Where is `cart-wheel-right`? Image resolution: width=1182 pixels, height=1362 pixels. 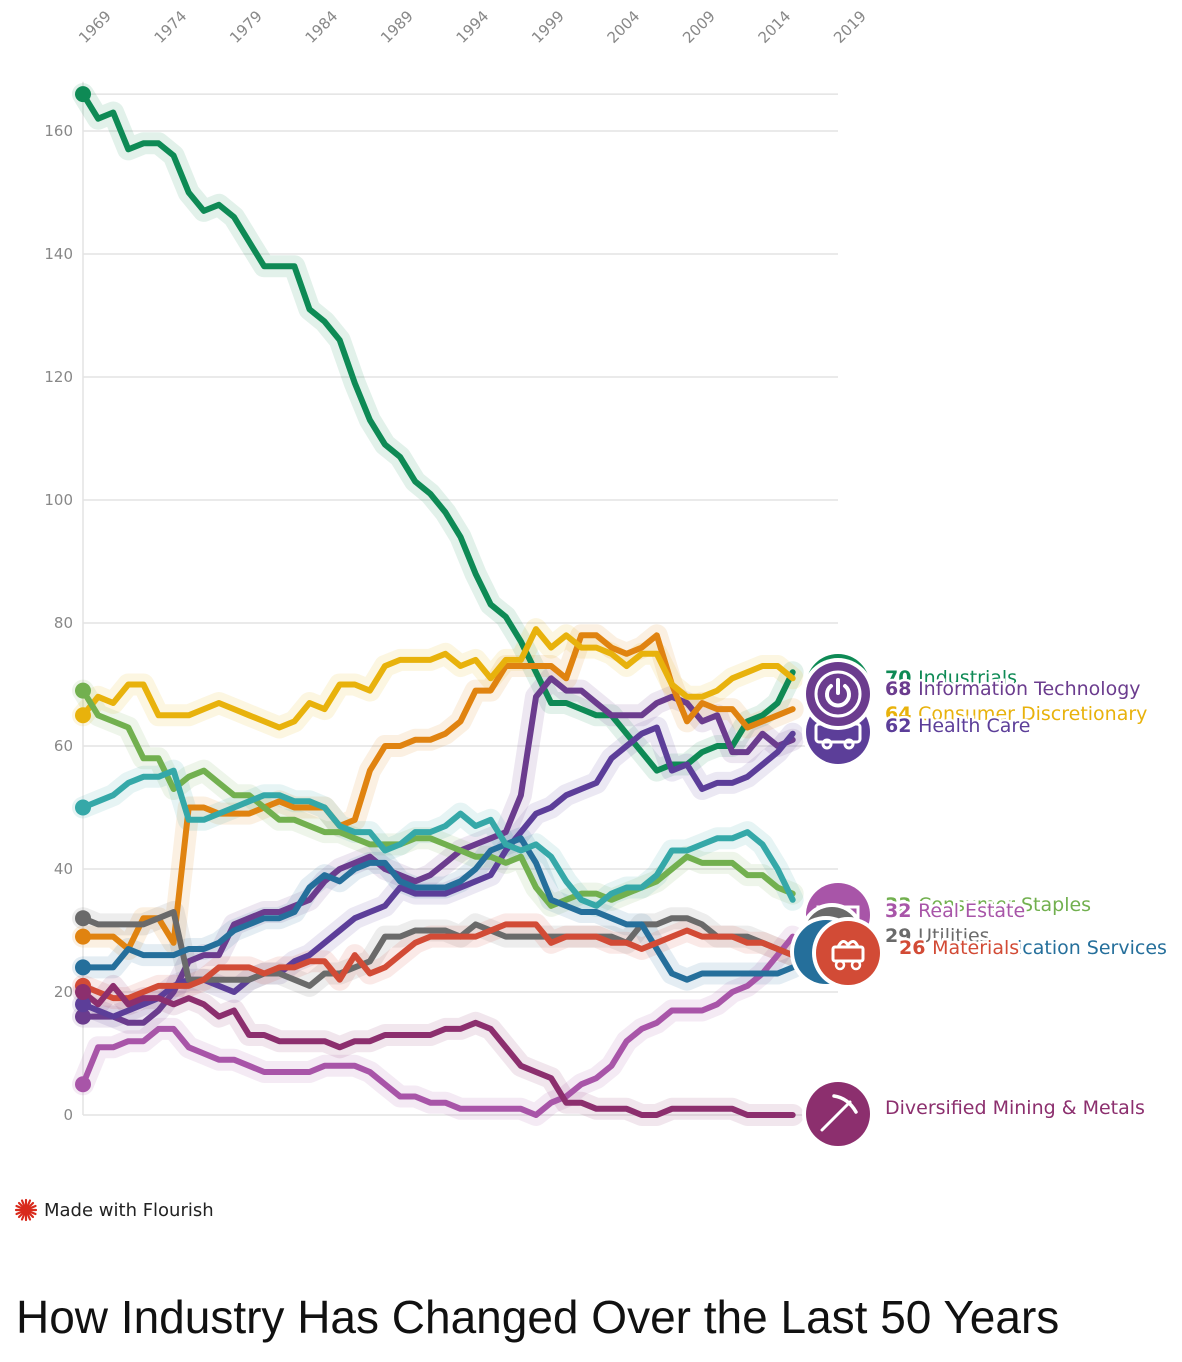
cart-wheel-right is located at coordinates (856, 965).